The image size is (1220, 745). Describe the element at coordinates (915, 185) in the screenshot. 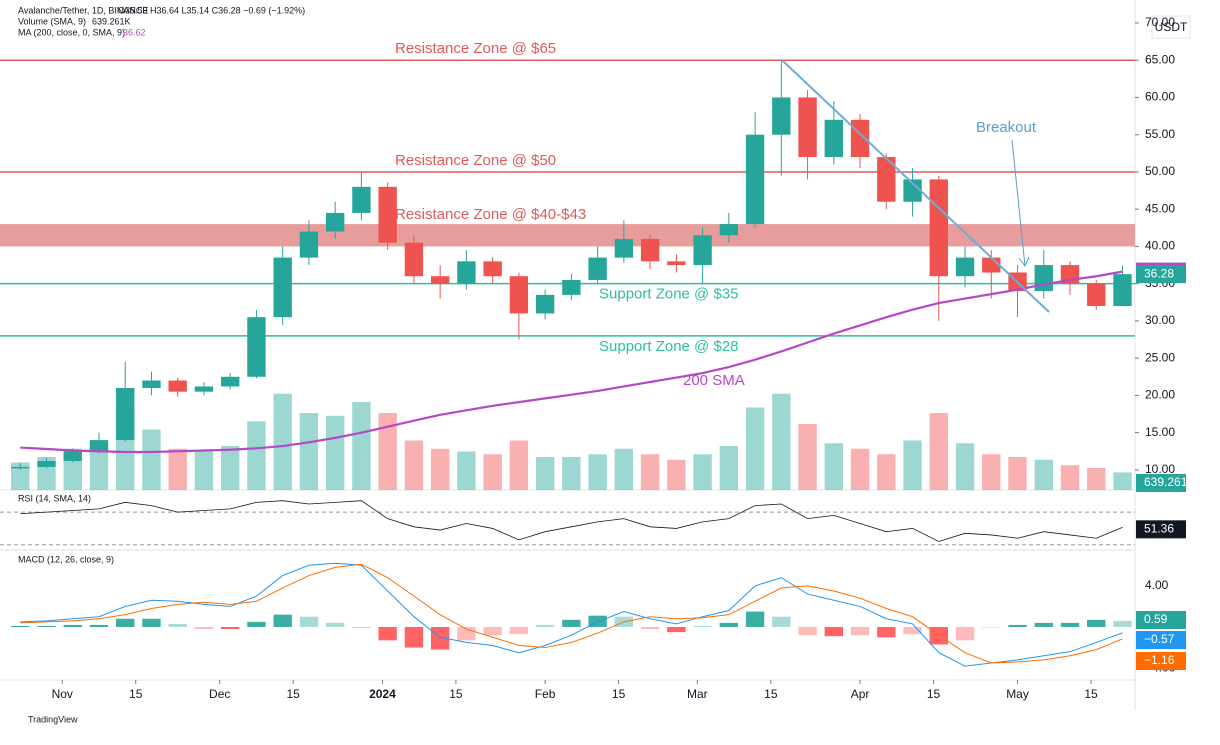

I see `trendline` at that location.